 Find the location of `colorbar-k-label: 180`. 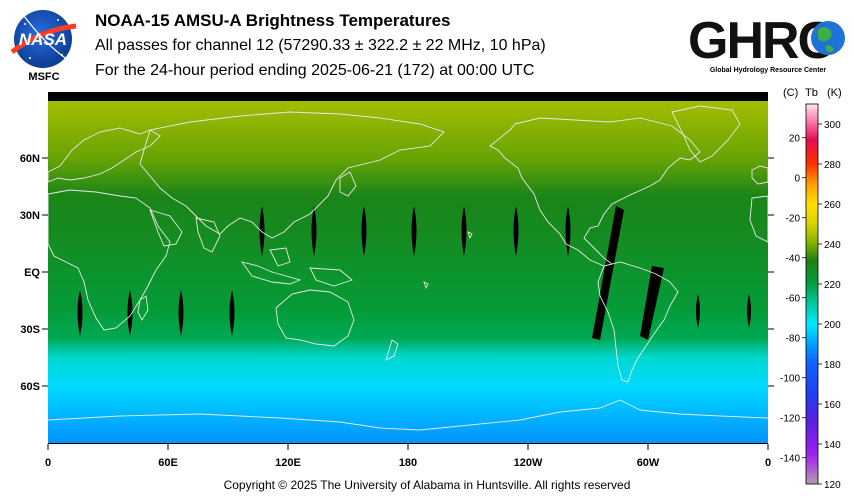

colorbar-k-label: 180 is located at coordinates (832, 365).